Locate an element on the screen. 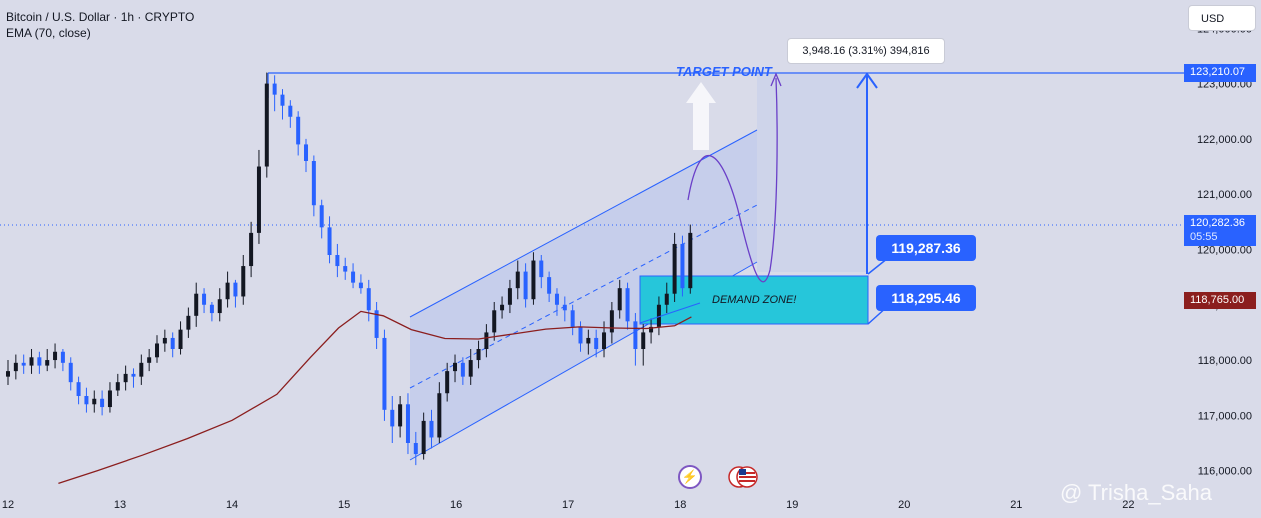 The width and height of the screenshot is (1261, 518). target-point-label: TARGET POINT is located at coordinates (724, 71).